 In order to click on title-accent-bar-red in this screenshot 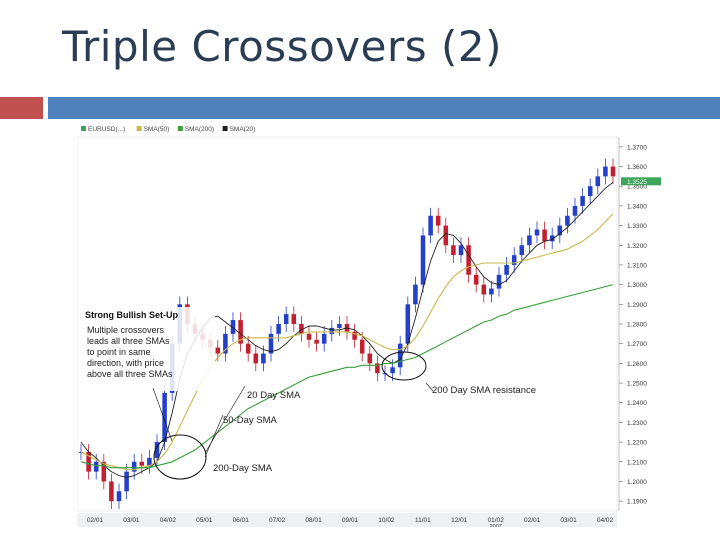, I will do `click(21, 108)`.